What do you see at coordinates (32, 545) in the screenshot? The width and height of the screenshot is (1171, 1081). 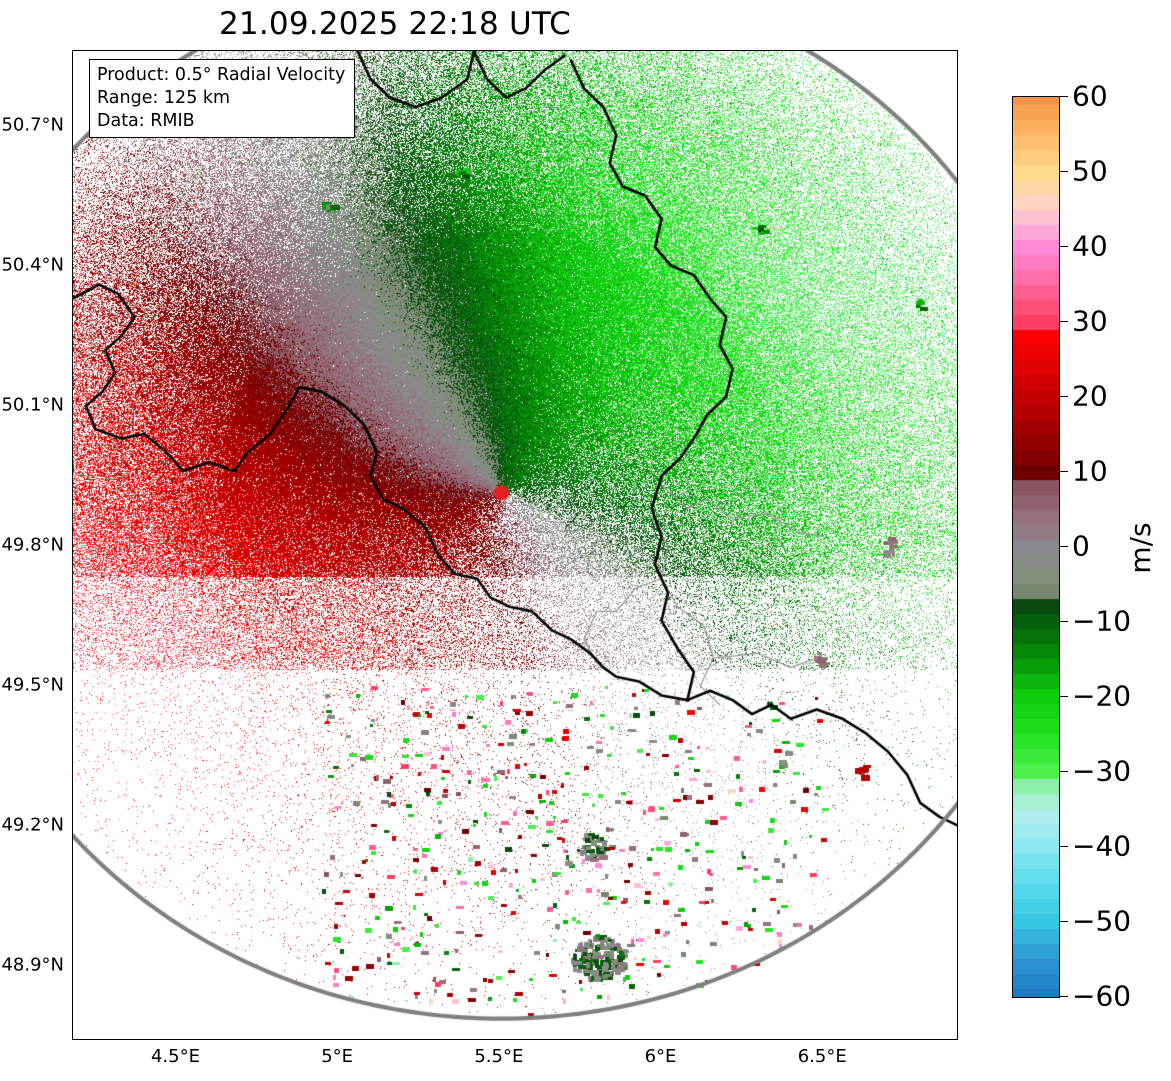 I see `lat-tick-label-3: 49.8°N` at bounding box center [32, 545].